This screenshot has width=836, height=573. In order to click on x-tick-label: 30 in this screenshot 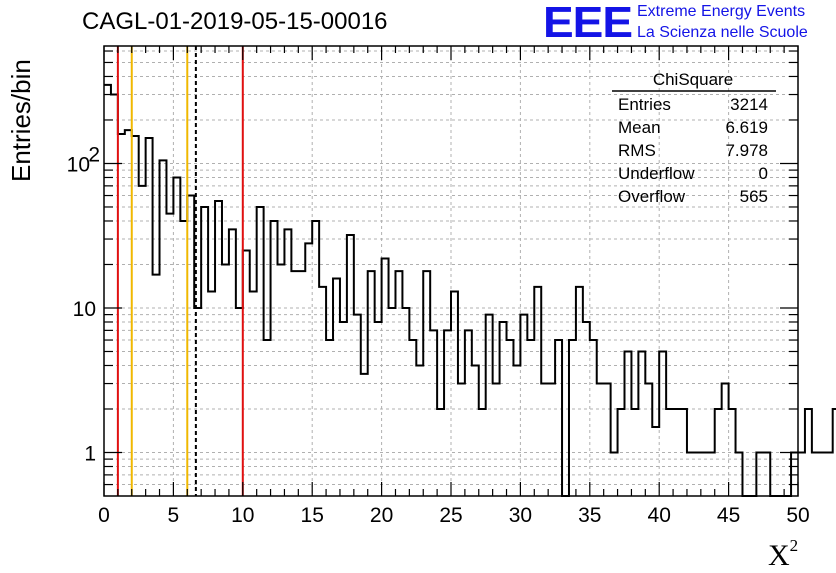, I will do `click(520, 515)`.